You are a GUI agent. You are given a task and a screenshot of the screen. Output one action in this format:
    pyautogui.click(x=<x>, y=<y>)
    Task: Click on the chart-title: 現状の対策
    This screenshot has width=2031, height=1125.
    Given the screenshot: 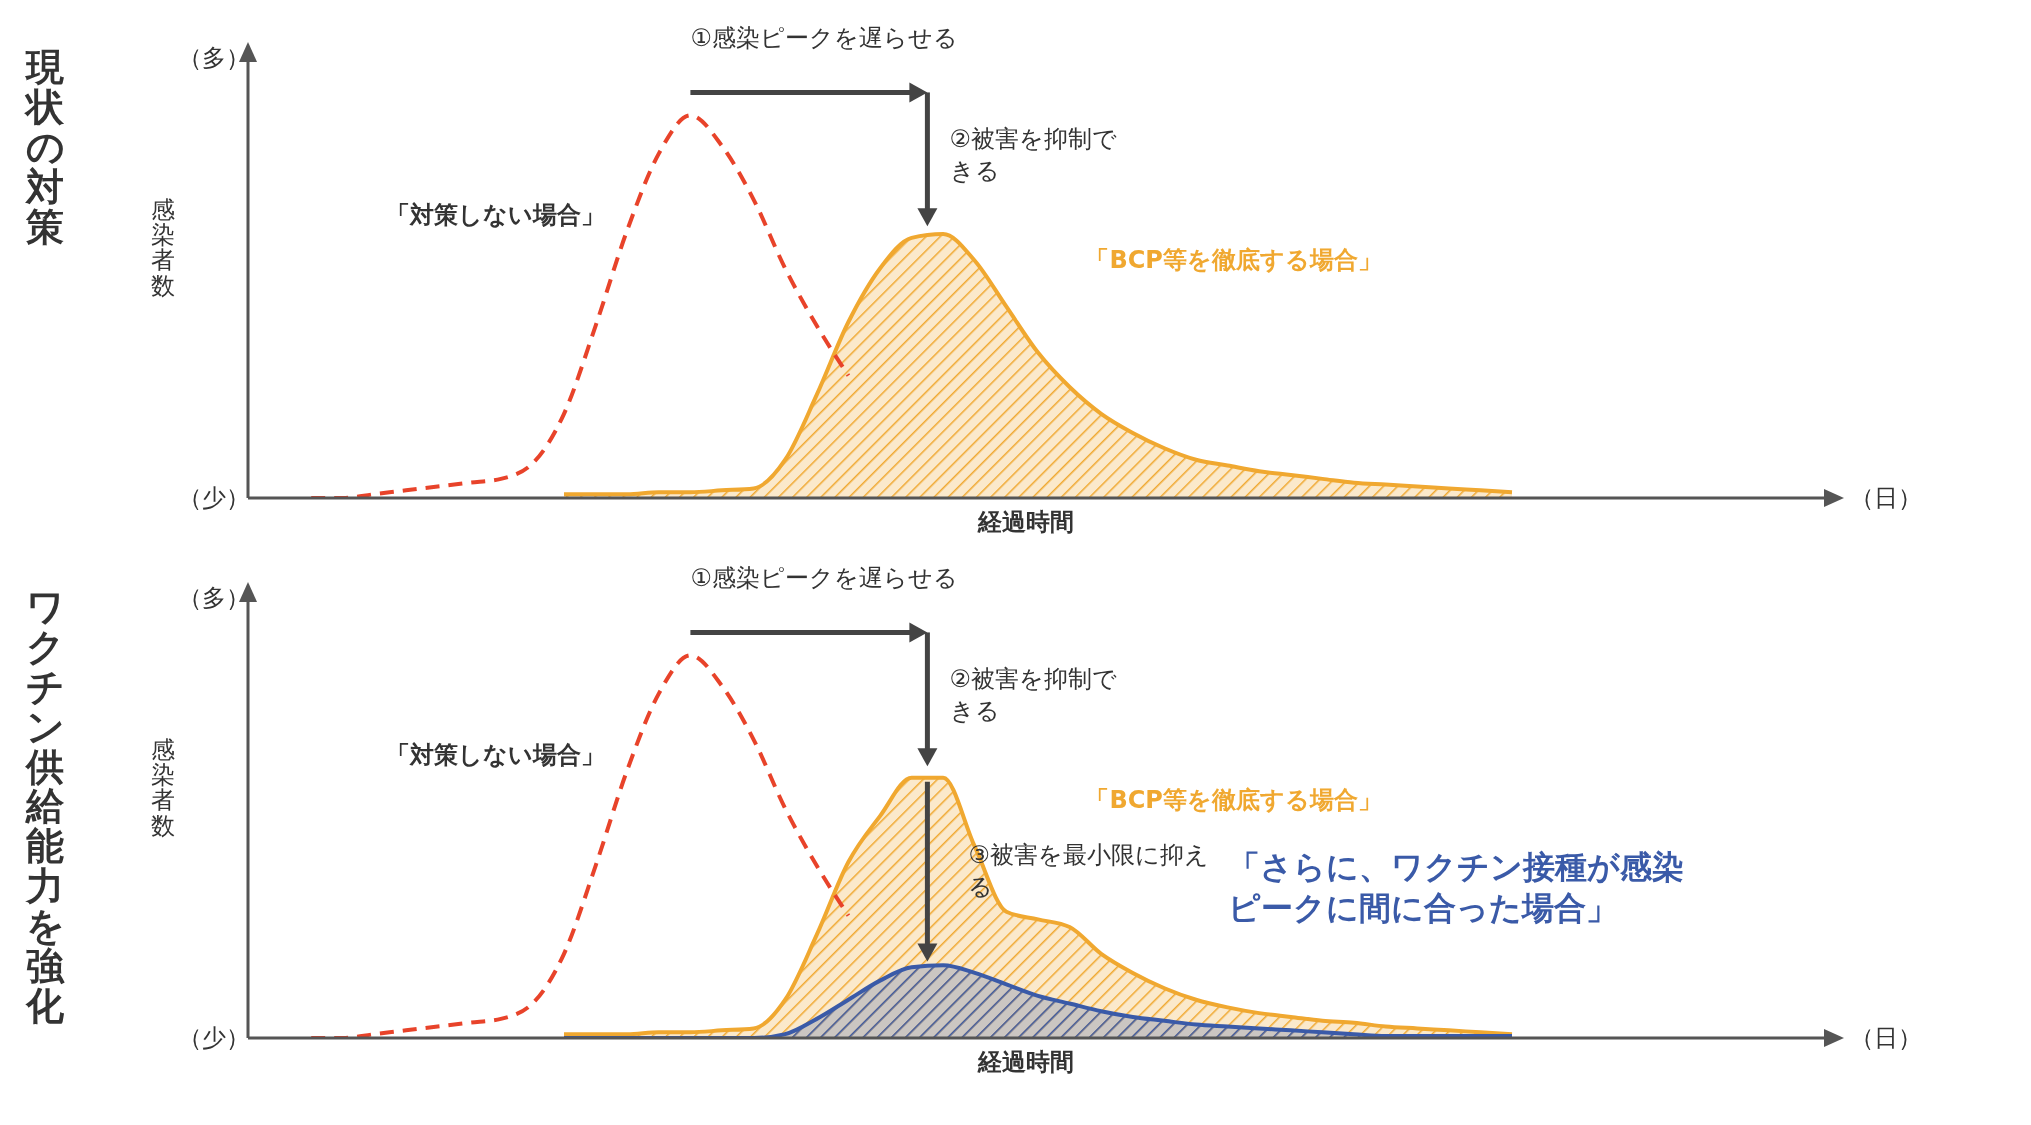 What is the action you would take?
    pyautogui.click(x=45, y=147)
    